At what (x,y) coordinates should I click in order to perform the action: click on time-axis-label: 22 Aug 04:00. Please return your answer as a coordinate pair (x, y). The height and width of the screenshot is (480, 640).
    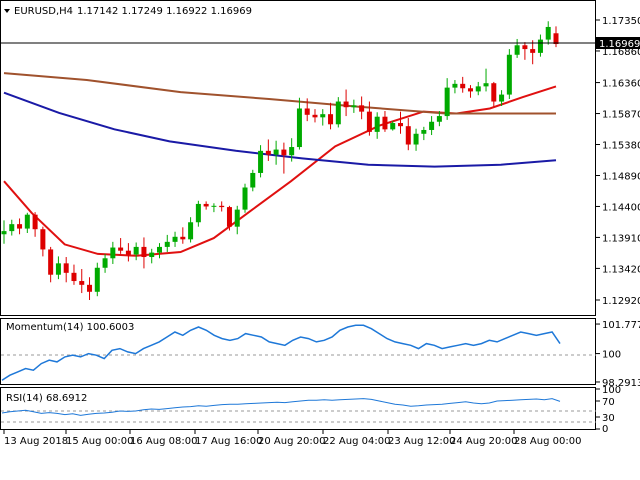
    Looking at the image, I should click on (356, 441).